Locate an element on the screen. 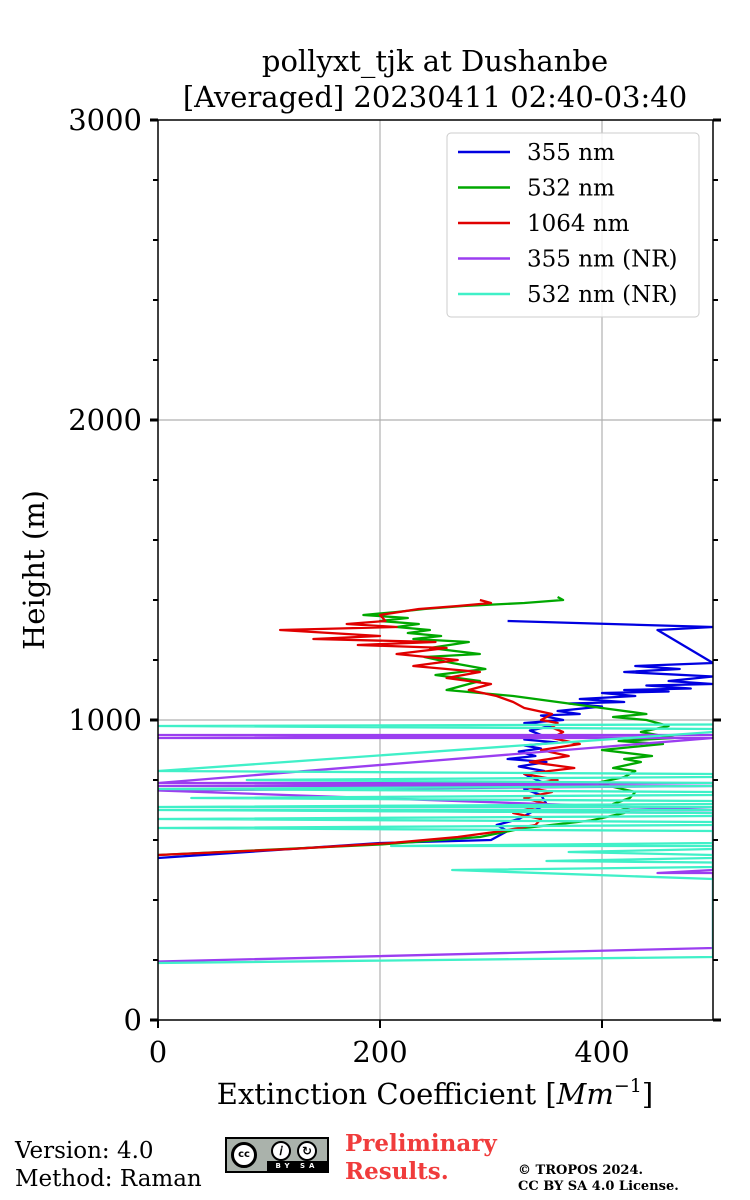 This screenshot has width=750, height=1200. preliminary-line-1: Preliminary is located at coordinates (421, 1143).